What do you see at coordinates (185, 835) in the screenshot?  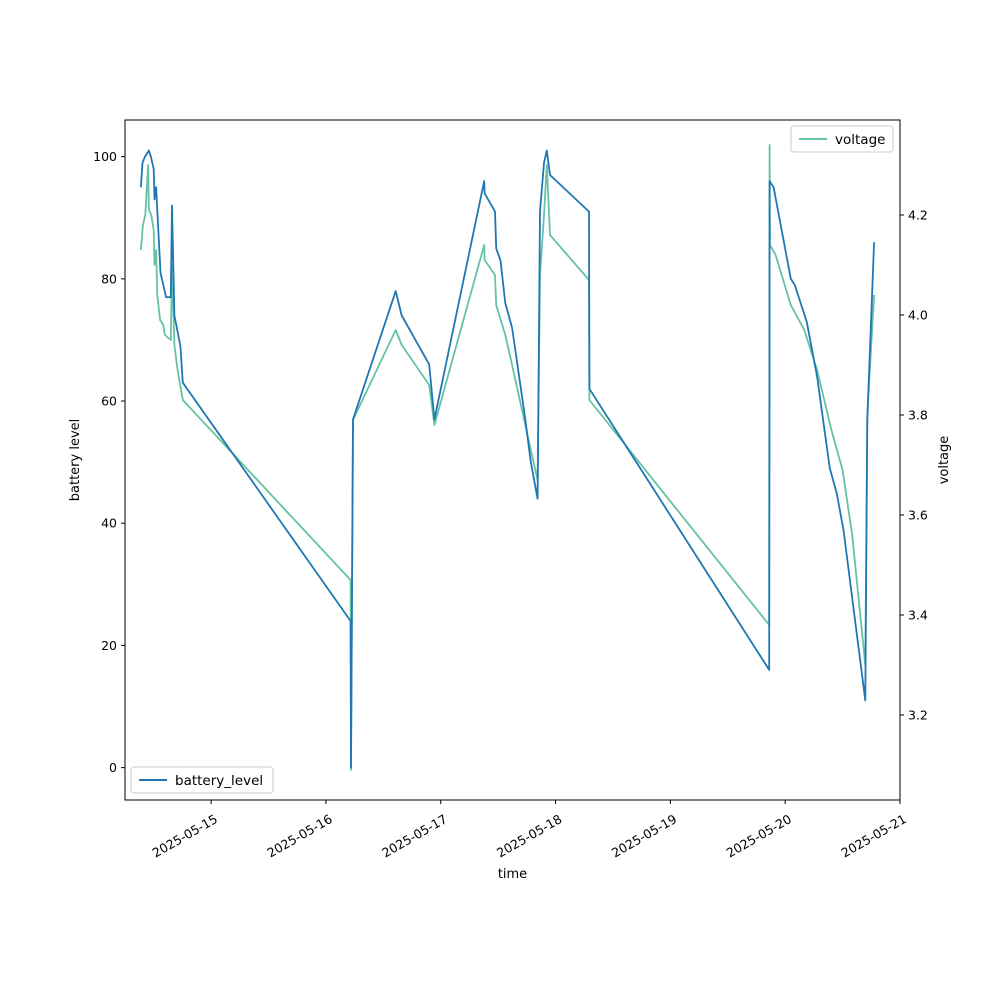 I see `x-tick-label: 2025-05-15` at bounding box center [185, 835].